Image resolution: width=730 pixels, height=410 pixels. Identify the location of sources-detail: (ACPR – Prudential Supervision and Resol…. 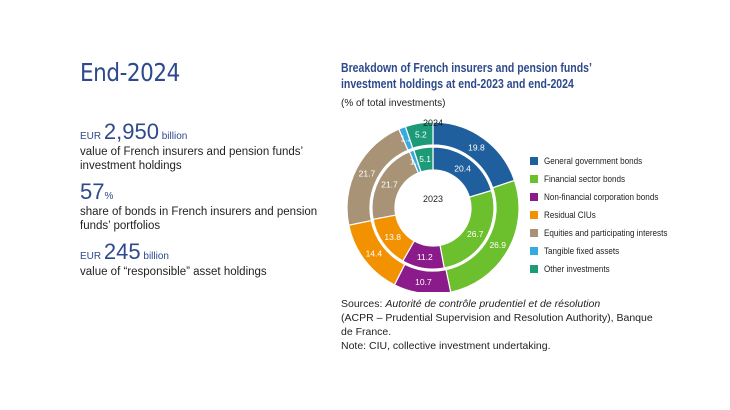
(497, 325).